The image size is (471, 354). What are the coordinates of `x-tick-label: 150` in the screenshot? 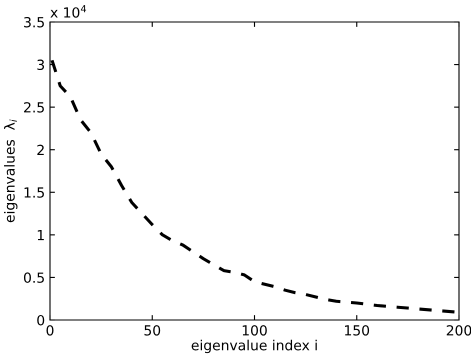 It's located at (357, 330).